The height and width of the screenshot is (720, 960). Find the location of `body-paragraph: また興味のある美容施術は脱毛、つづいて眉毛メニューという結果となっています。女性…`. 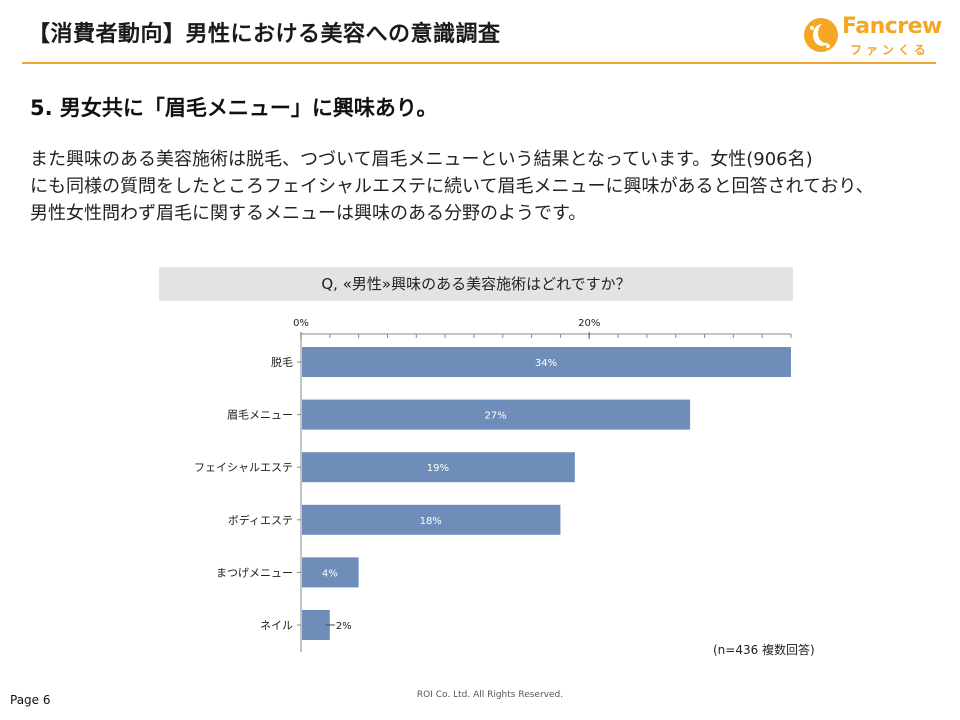

body-paragraph: また興味のある美容施術は脱毛、つづいて眉毛メニューという結果となっています。女性… is located at coordinates (485, 186).